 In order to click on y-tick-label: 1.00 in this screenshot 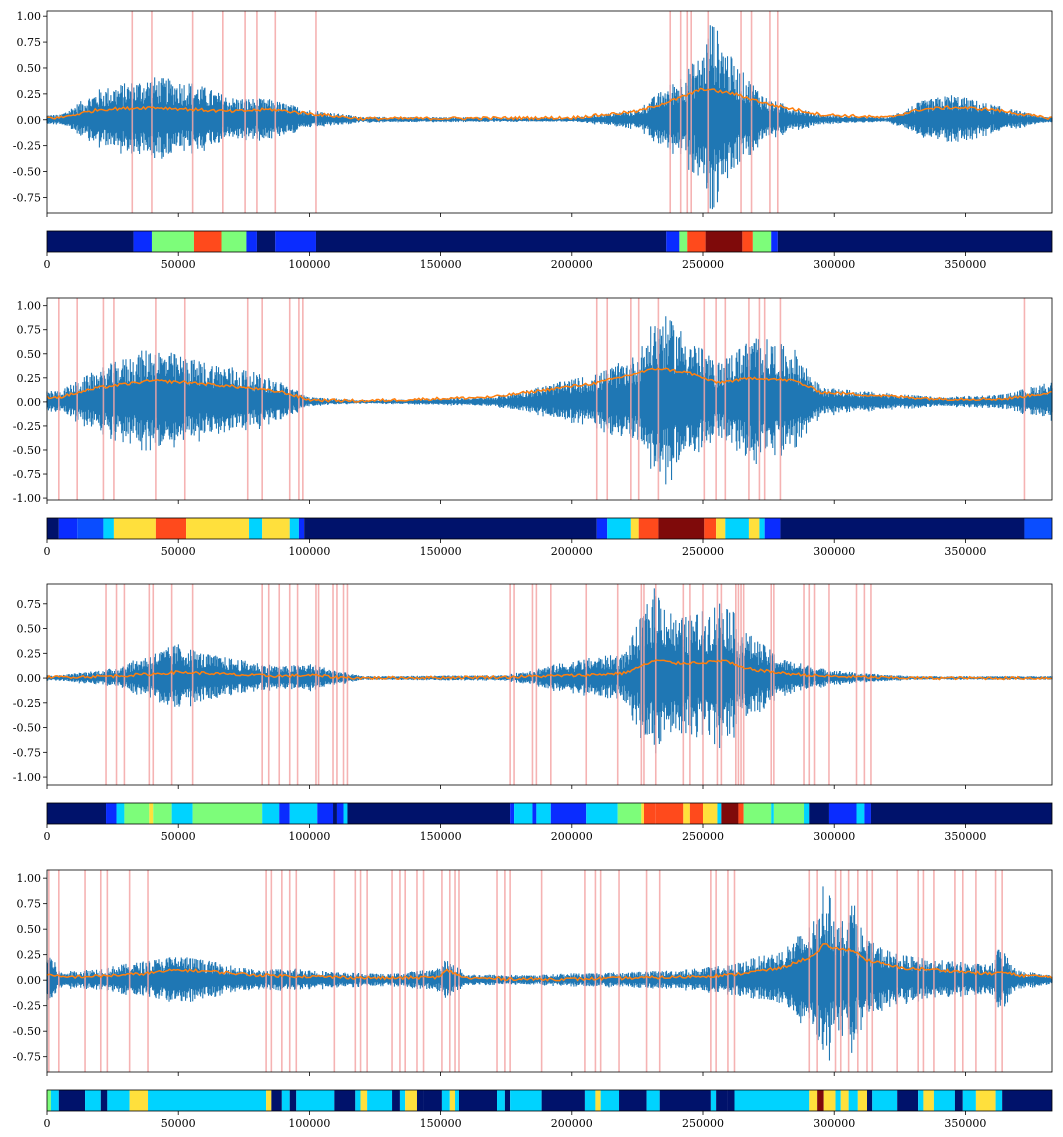, I will do `click(29, 16)`.